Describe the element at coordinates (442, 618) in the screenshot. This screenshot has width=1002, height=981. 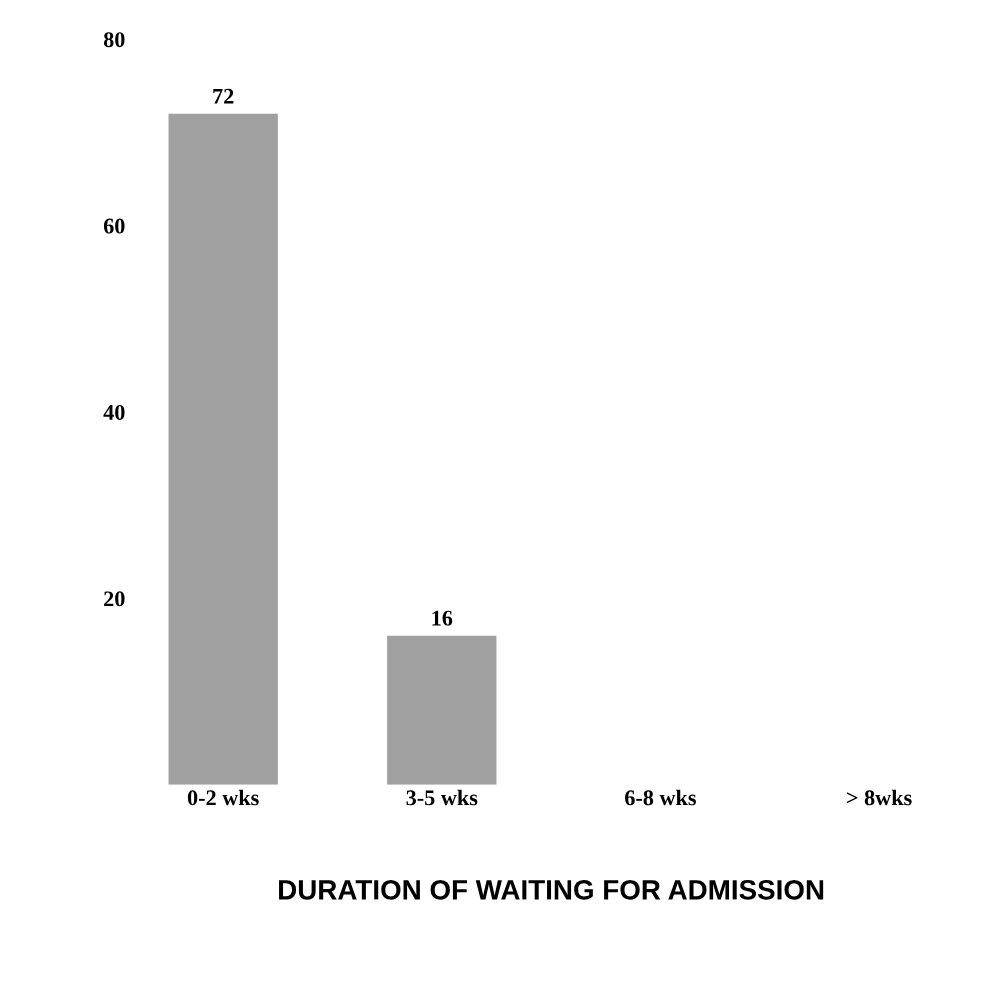
I see `data-label: 16` at that location.